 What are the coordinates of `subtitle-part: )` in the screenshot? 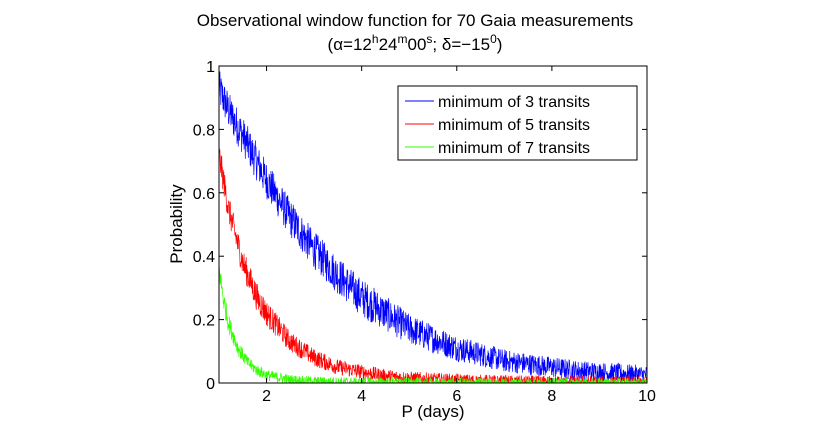 It's located at (500, 44).